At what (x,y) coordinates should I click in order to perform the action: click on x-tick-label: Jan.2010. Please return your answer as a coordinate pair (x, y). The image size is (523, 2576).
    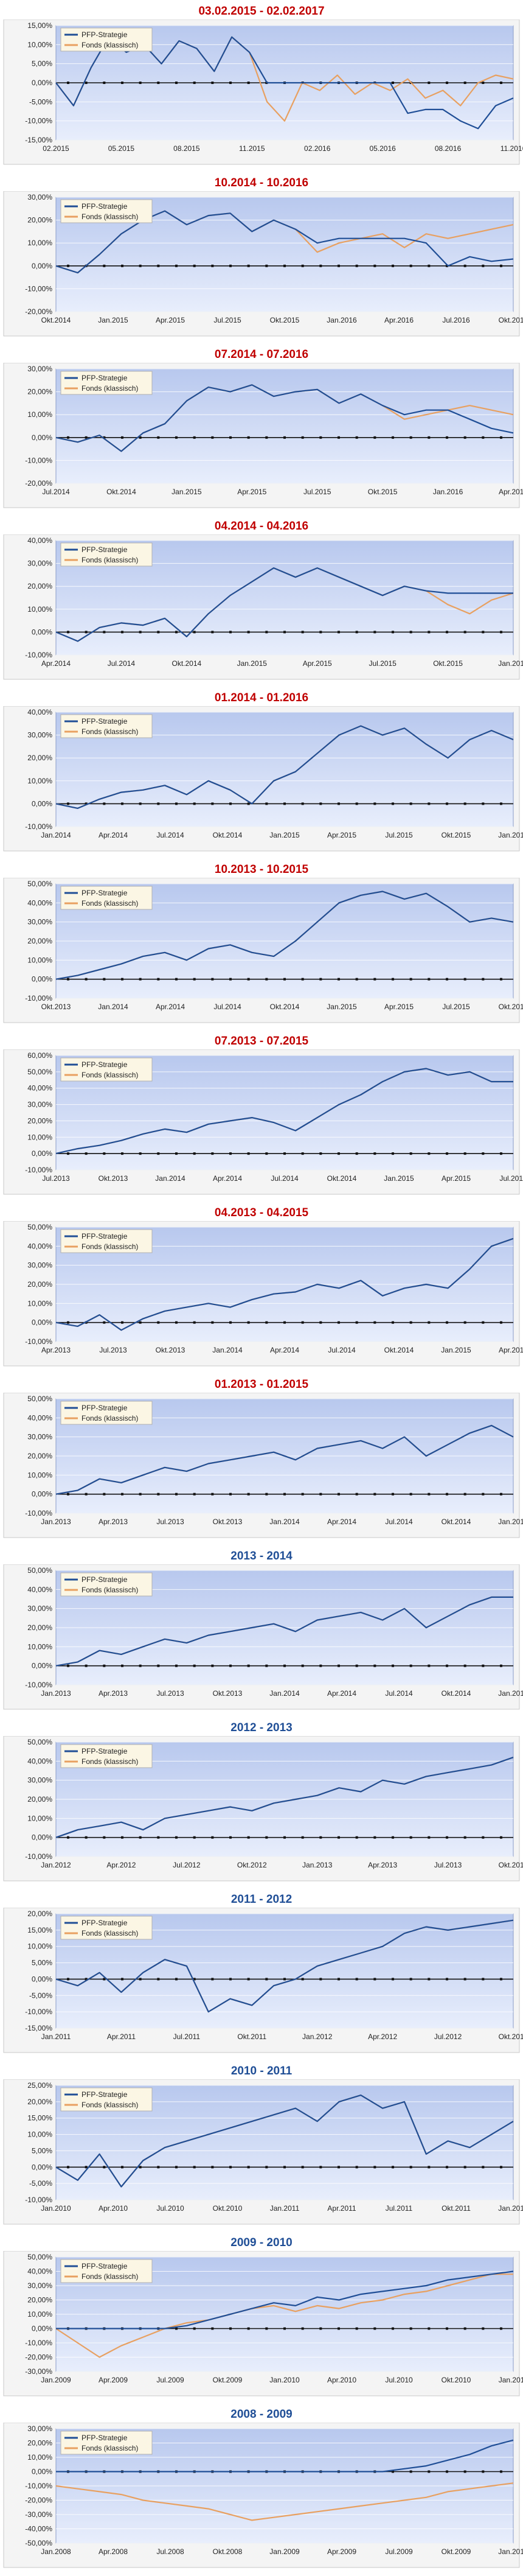
    Looking at the image, I should click on (284, 2380).